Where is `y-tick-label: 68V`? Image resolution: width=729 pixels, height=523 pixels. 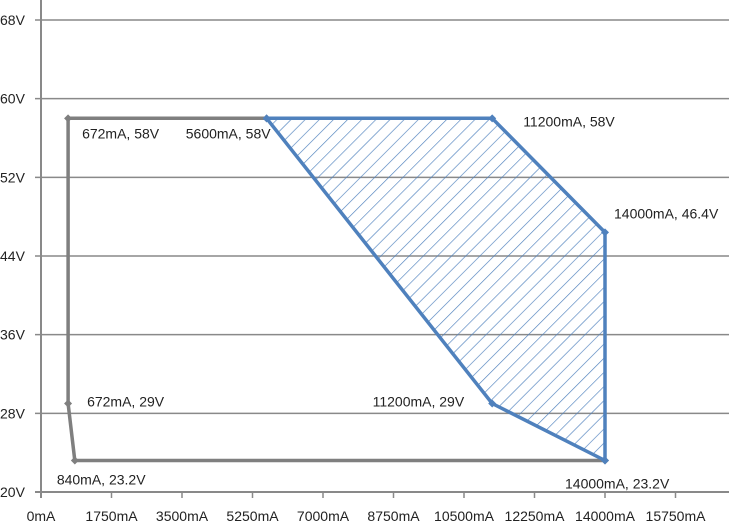
y-tick-label: 68V is located at coordinates (13, 20).